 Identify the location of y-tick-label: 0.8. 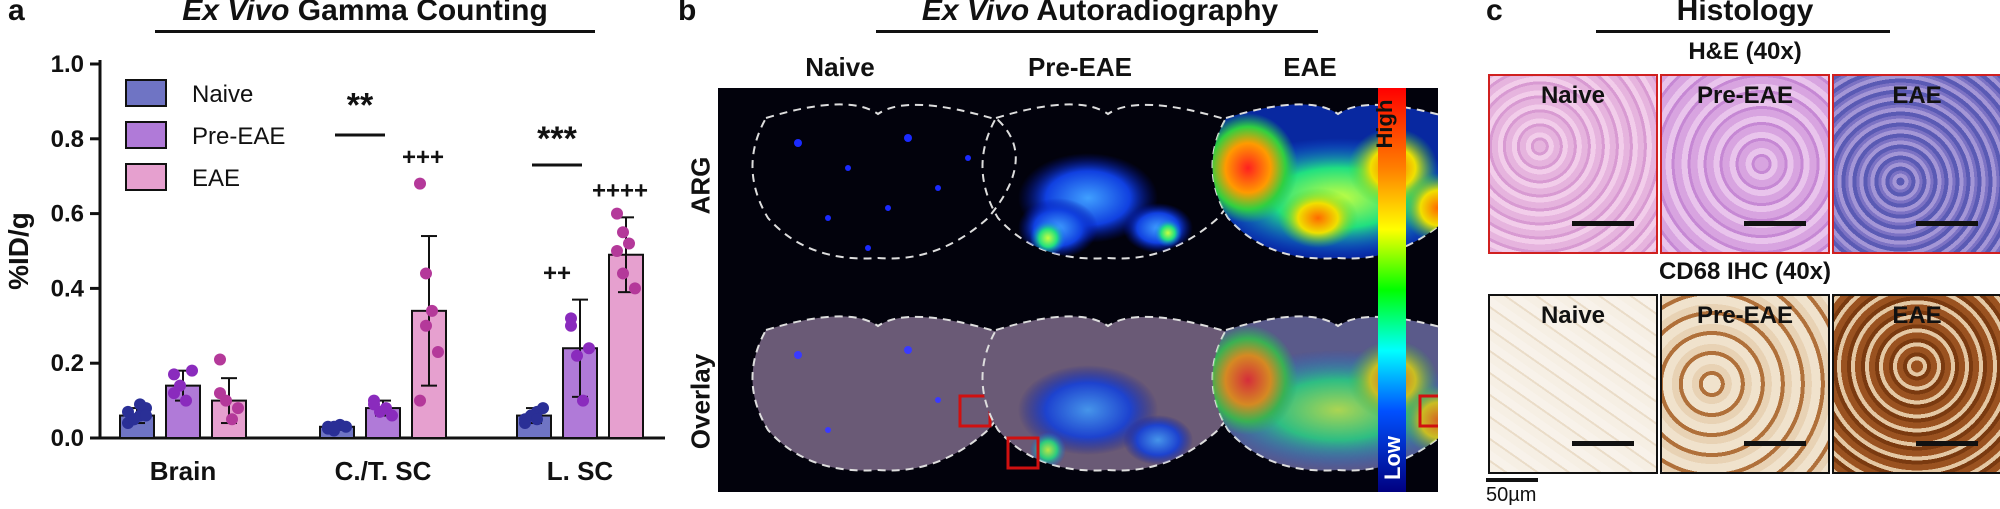
(67, 139).